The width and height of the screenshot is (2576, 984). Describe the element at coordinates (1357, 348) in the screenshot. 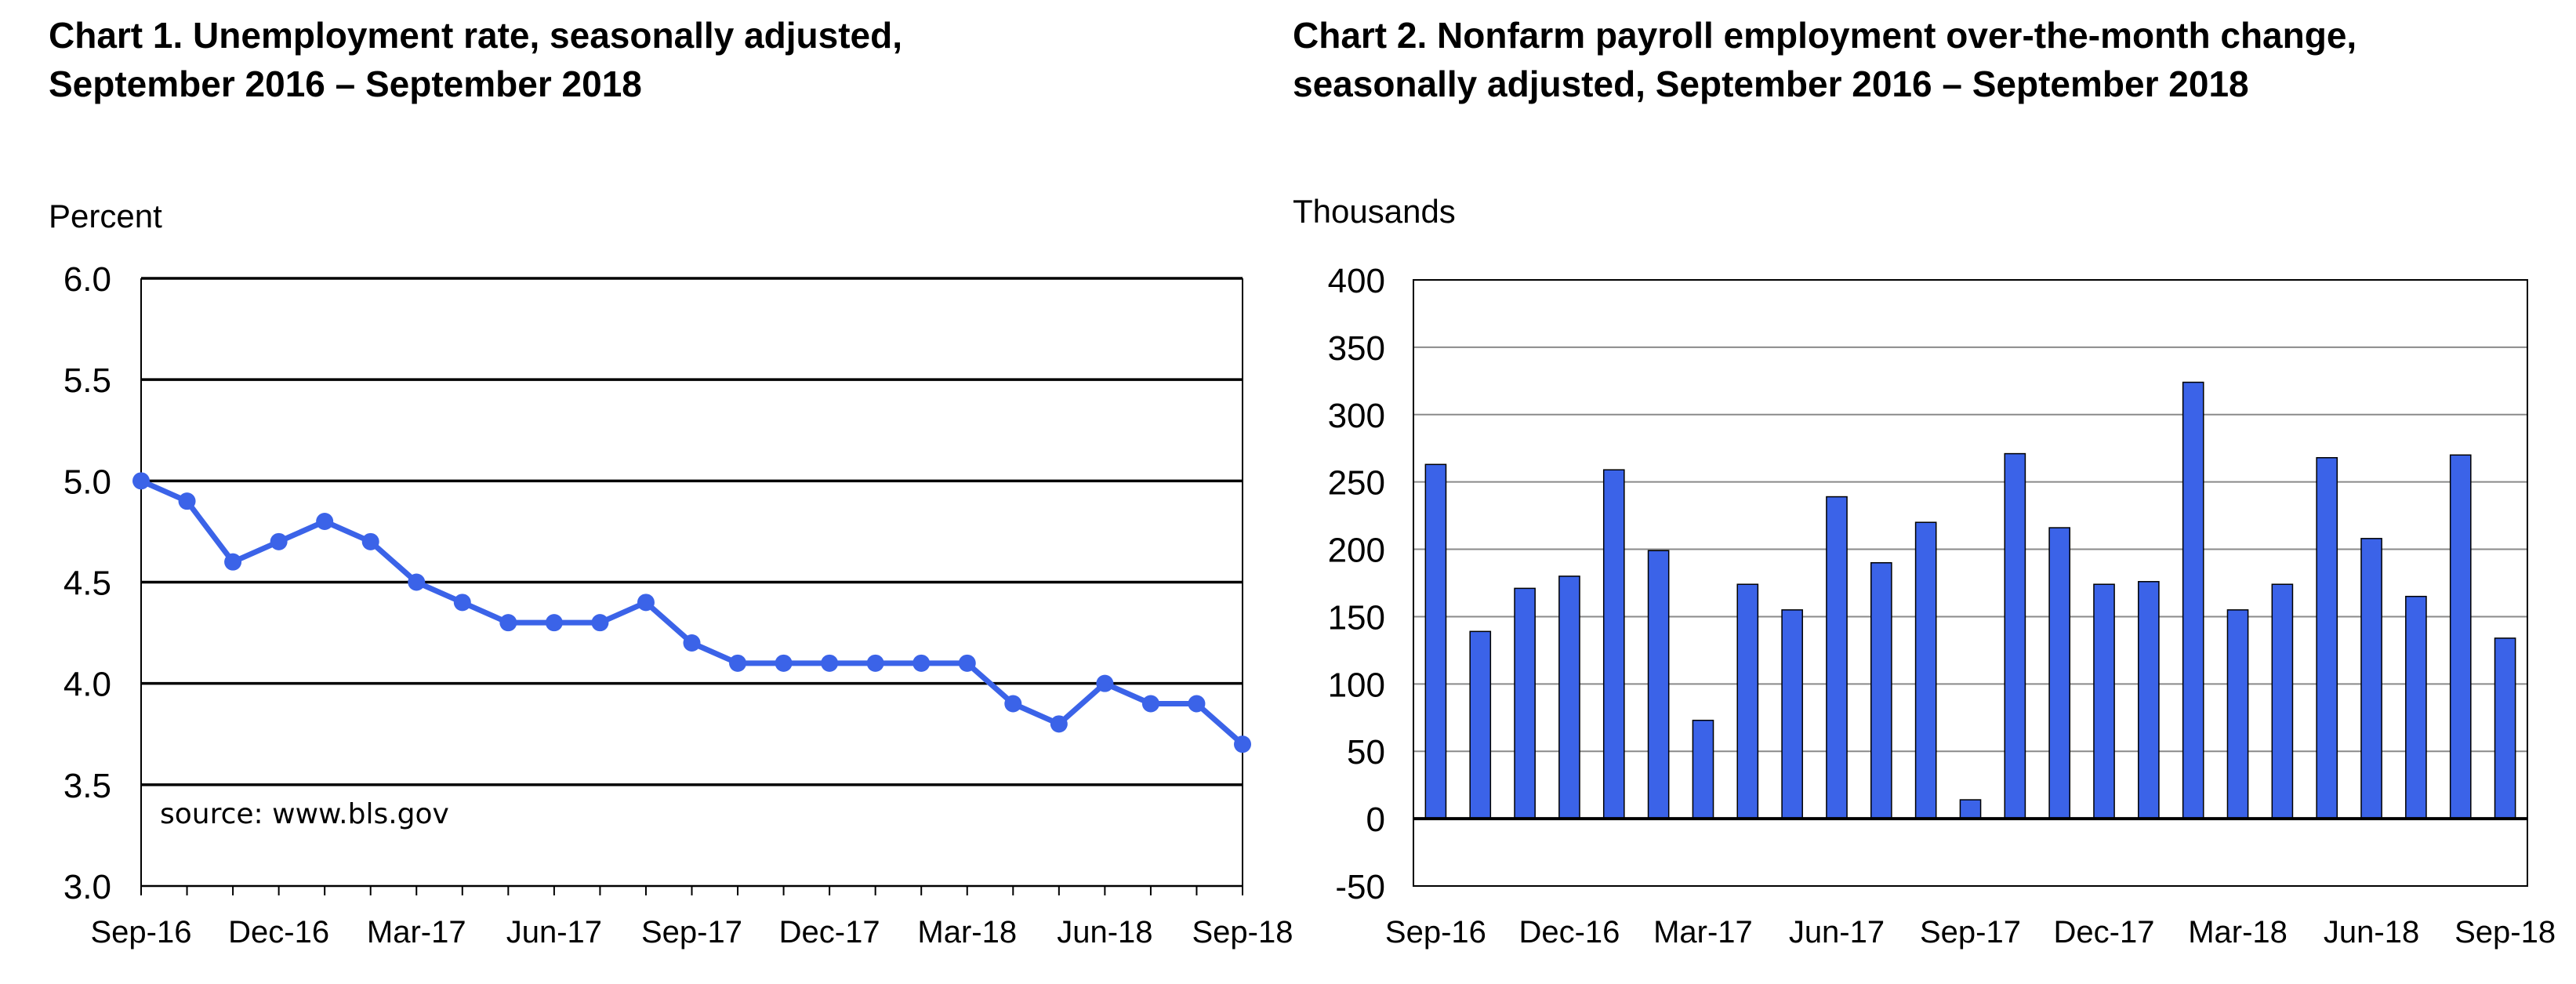

I see `y-tick-label: 350` at that location.